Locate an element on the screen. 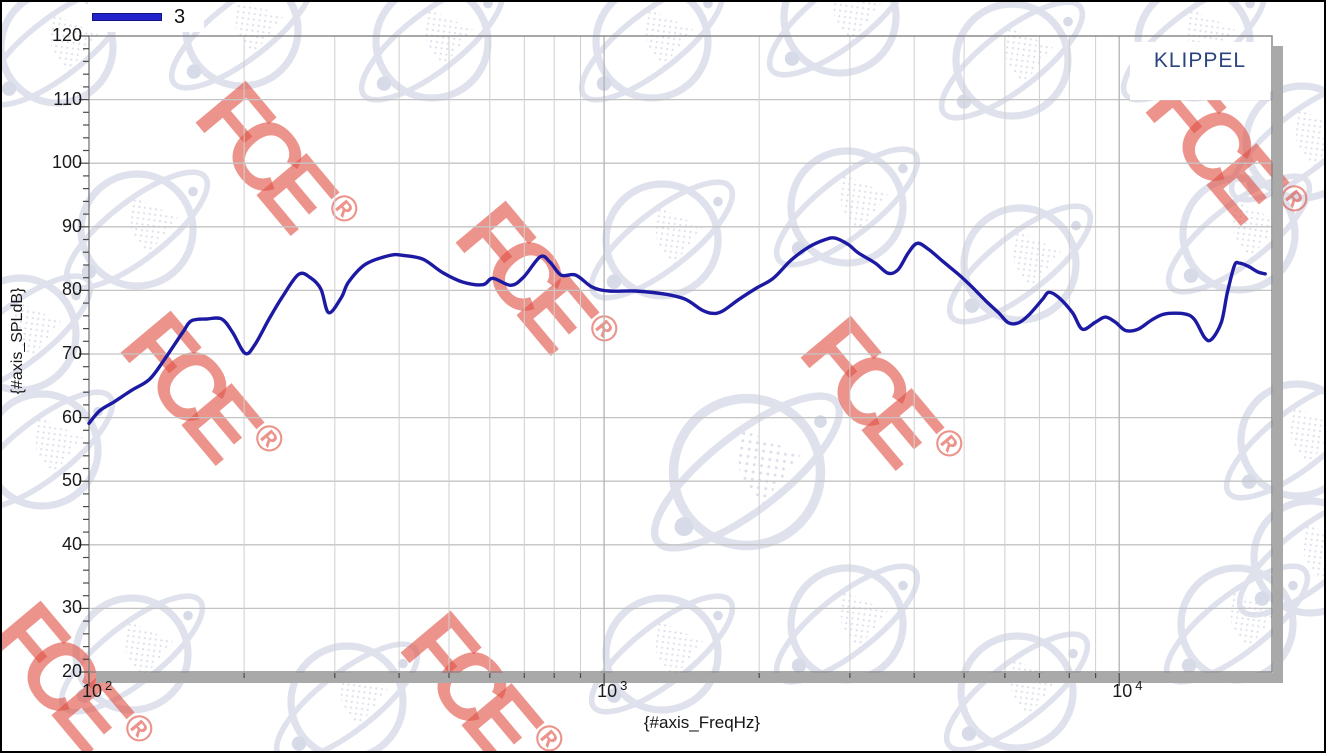  y-tick-label: 30 is located at coordinates (71, 607).